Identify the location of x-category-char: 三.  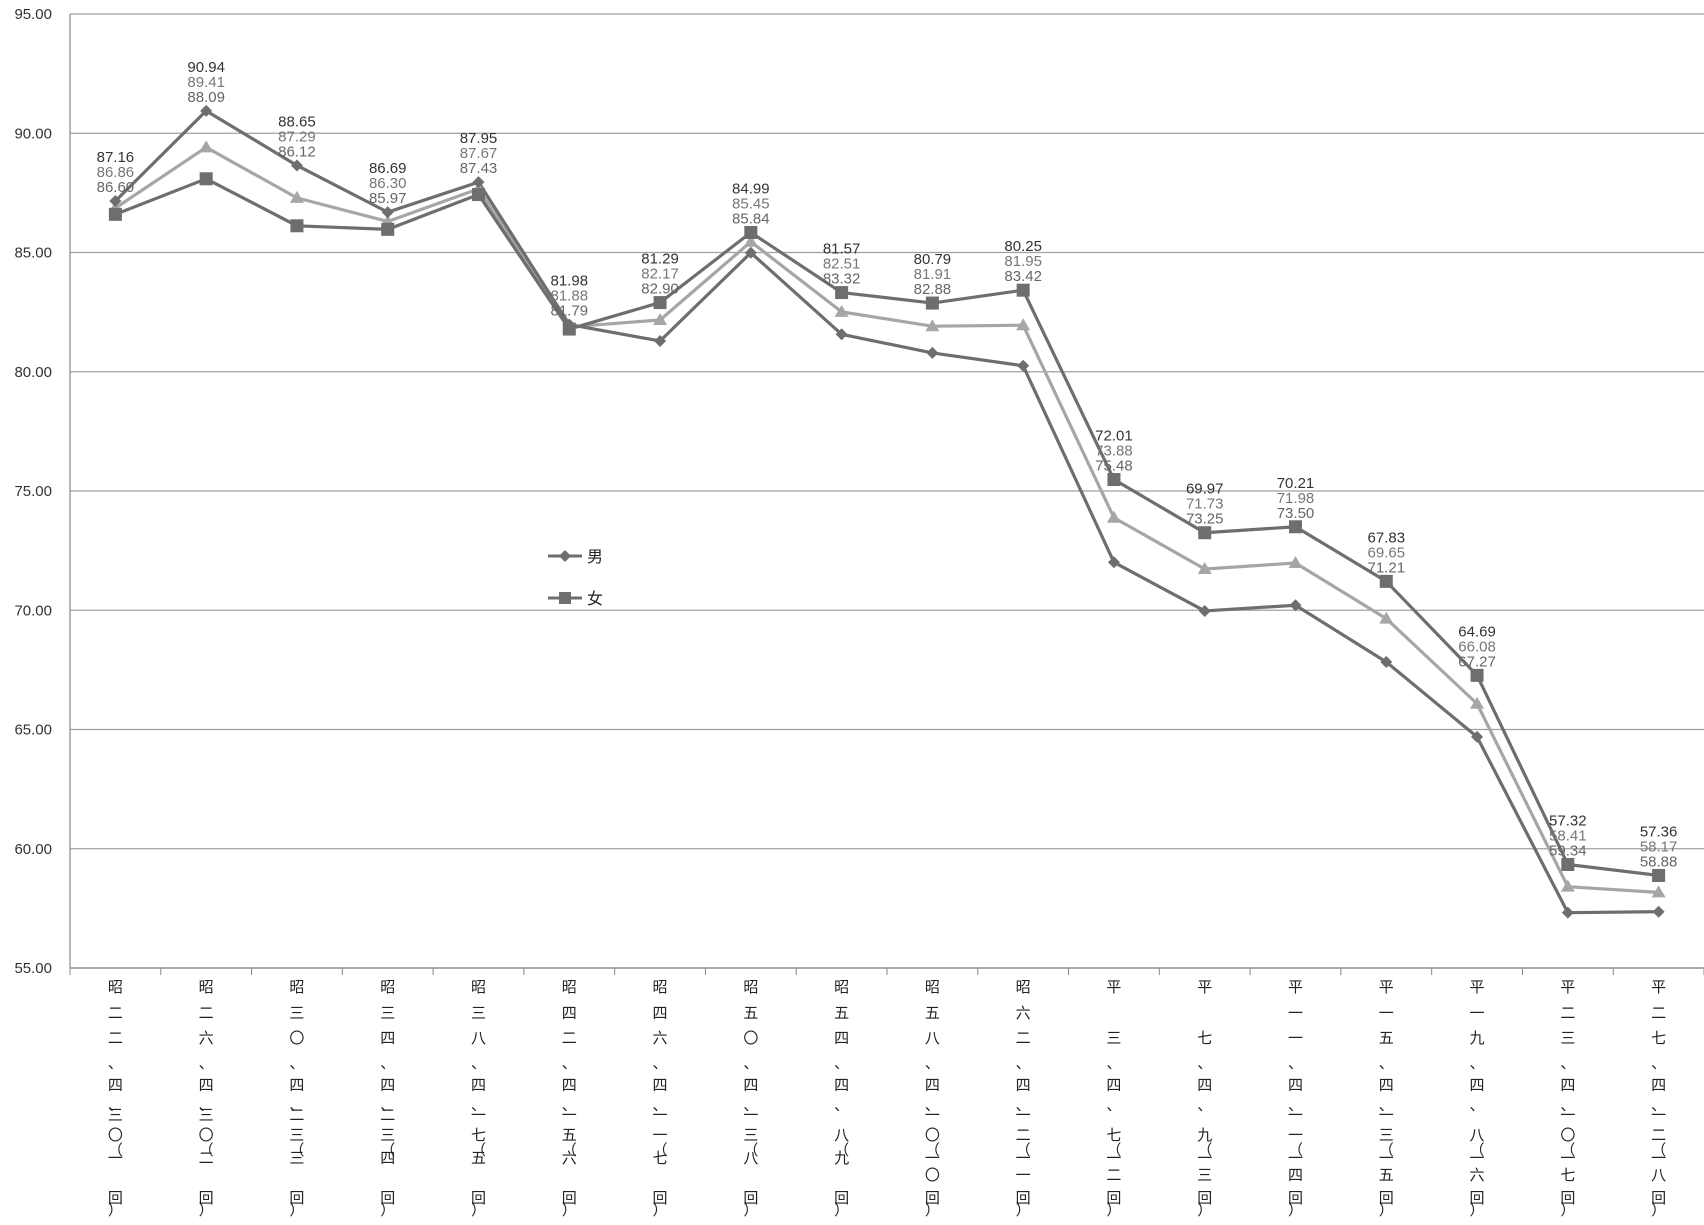
(478, 1013).